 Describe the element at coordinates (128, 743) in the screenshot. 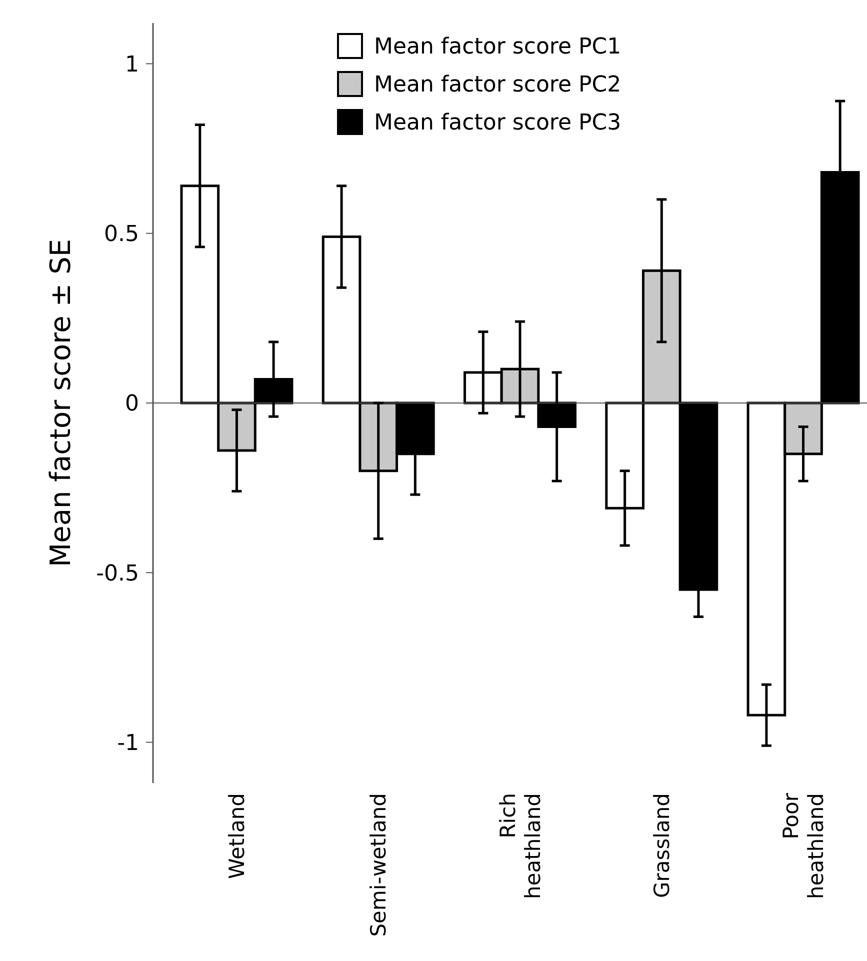

I see `y-tick-label: -1` at that location.